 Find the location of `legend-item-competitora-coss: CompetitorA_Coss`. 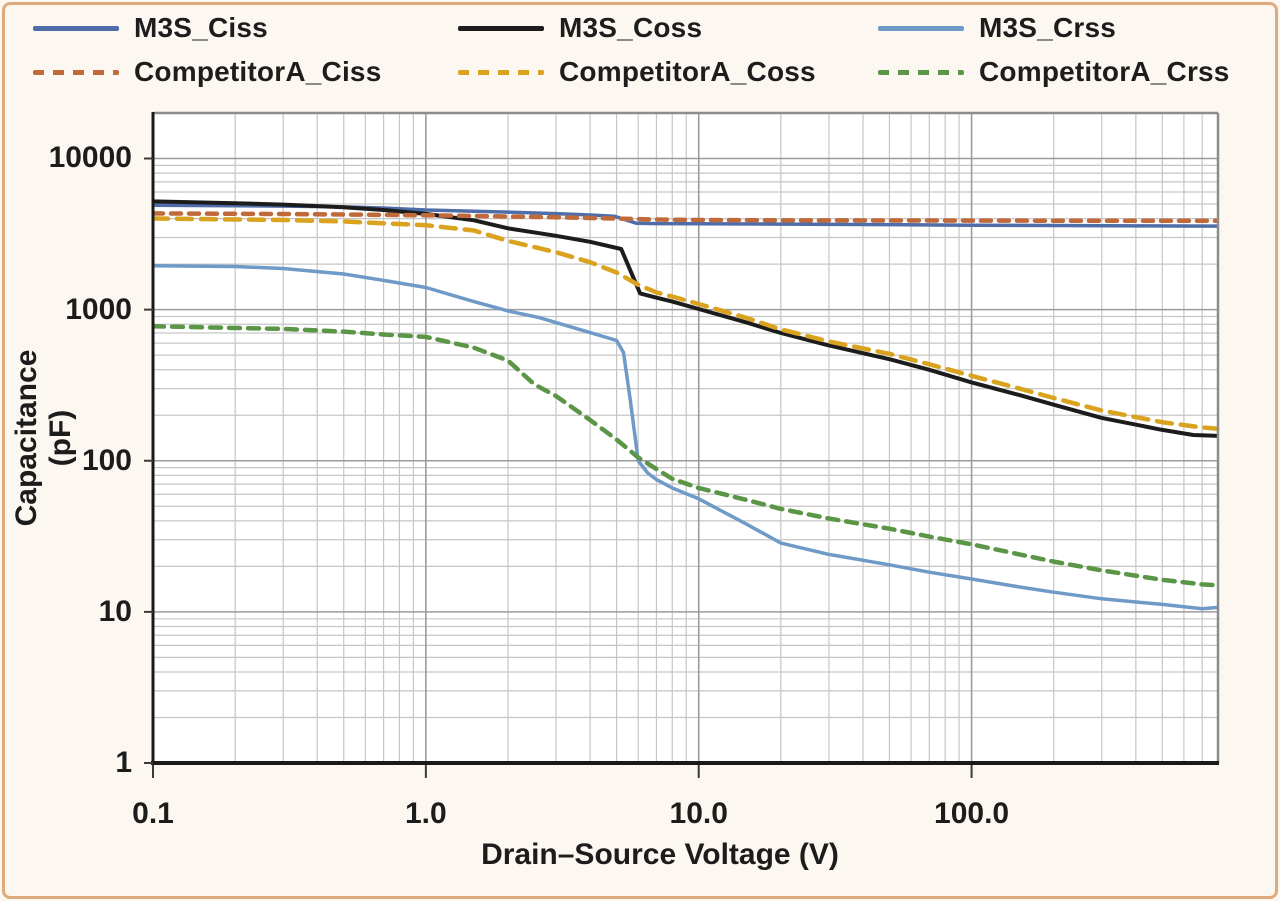

legend-item-competitora-coss: CompetitorA_Coss is located at coordinates (668, 72).